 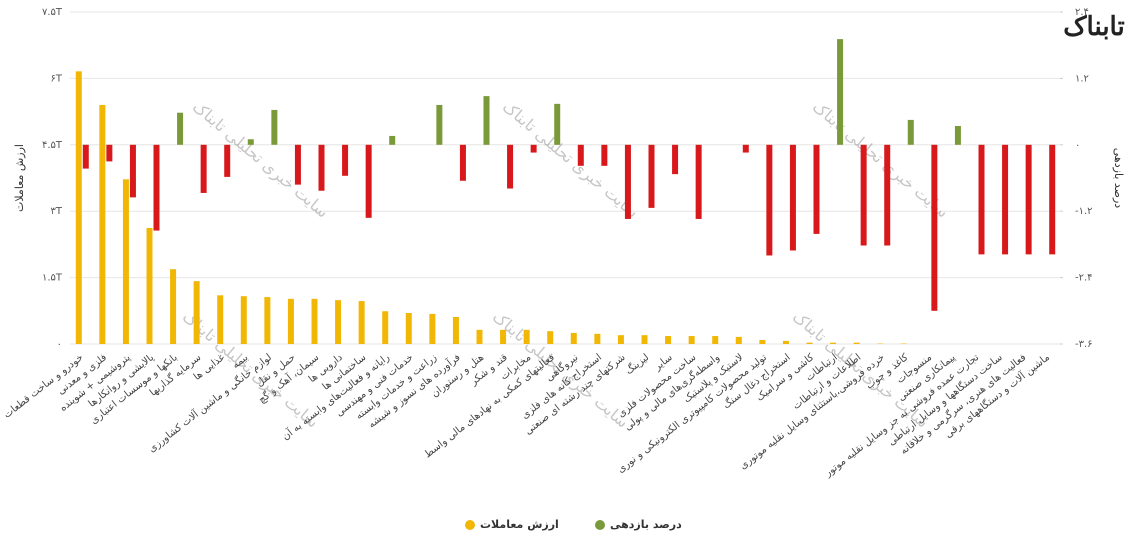 What do you see at coordinates (1084, 211) in the screenshot?
I see `y2-tick-label: -۱.۲` at bounding box center [1084, 211].